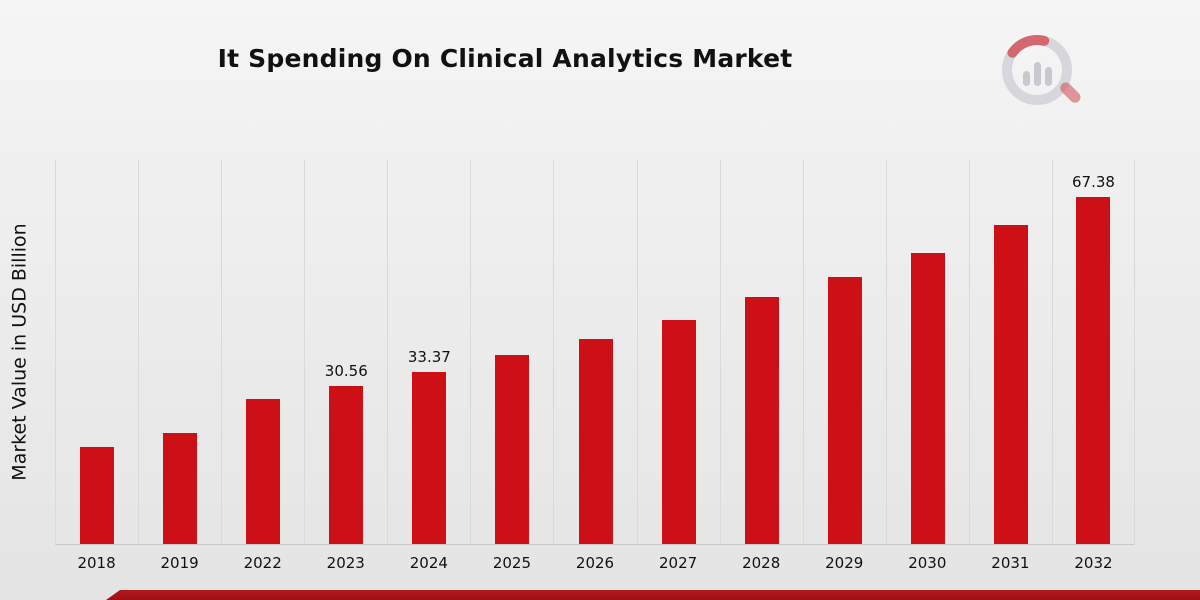 The height and width of the screenshot is (600, 1200). What do you see at coordinates (1010, 384) in the screenshot?
I see `bar-2031` at bounding box center [1010, 384].